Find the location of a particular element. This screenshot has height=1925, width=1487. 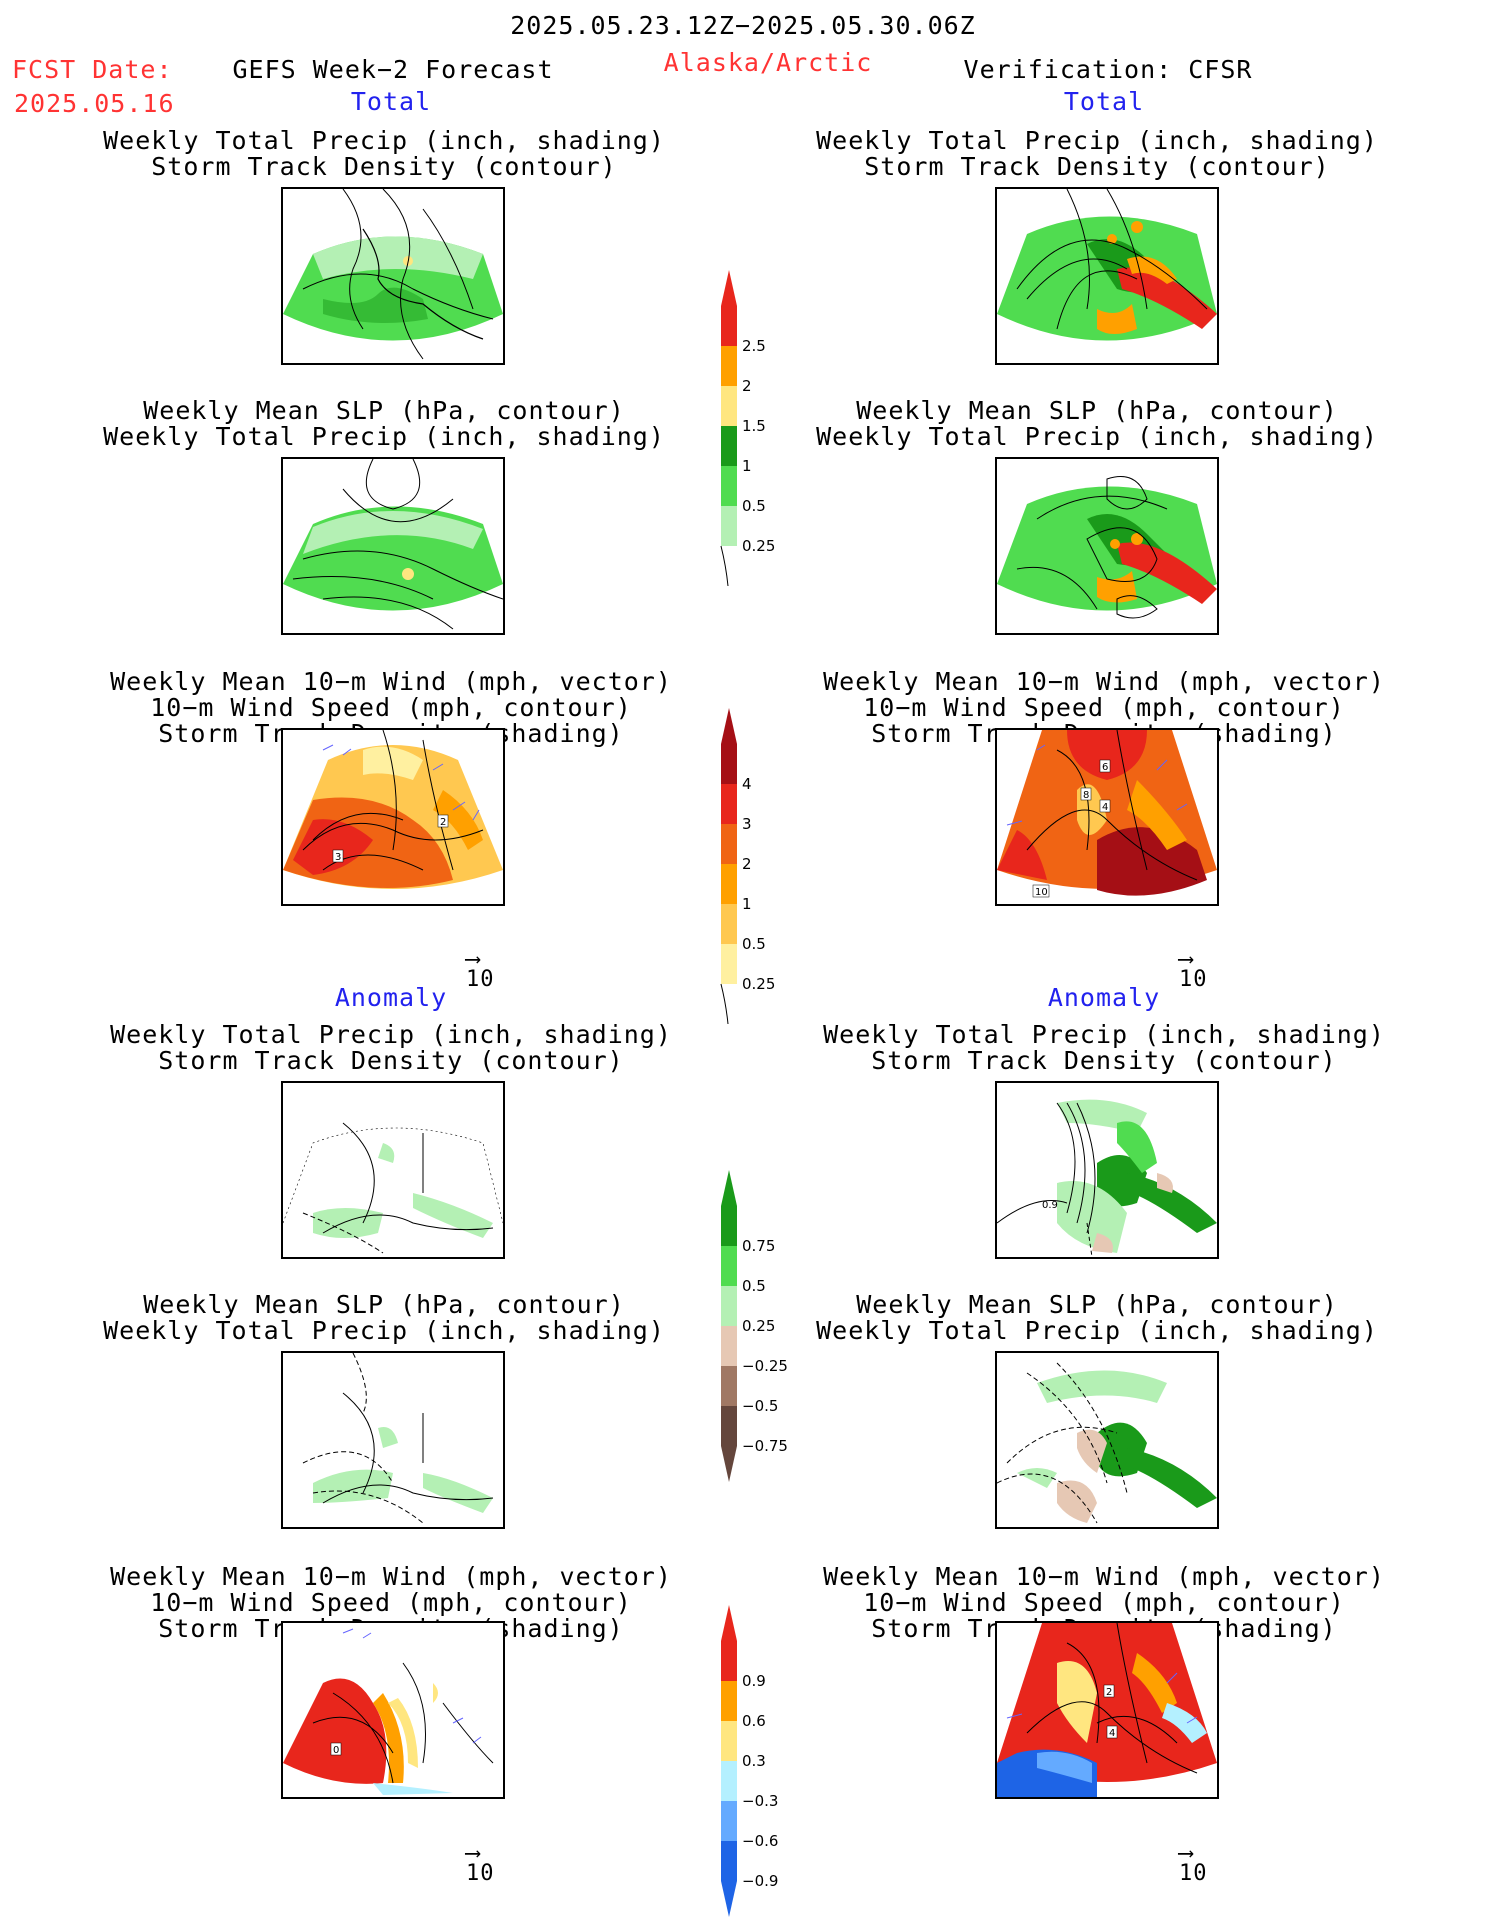

contour-label: 6 is located at coordinates (1105, 767).